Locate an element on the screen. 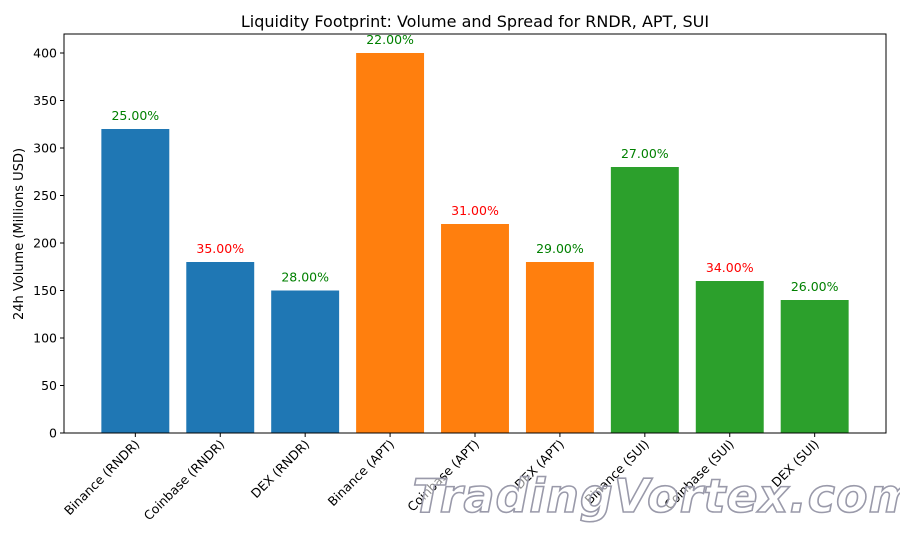 The image size is (900, 544). y-tick-label: 200 is located at coordinates (45, 243).